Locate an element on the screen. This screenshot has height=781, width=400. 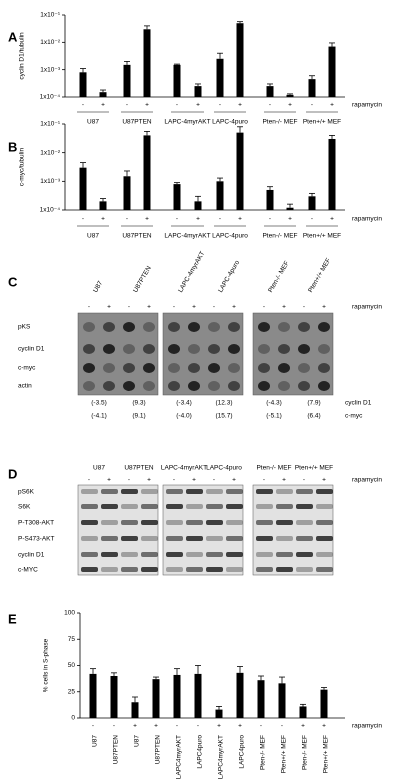
quant-value: (-3.4) is located at coordinates (184, 403).